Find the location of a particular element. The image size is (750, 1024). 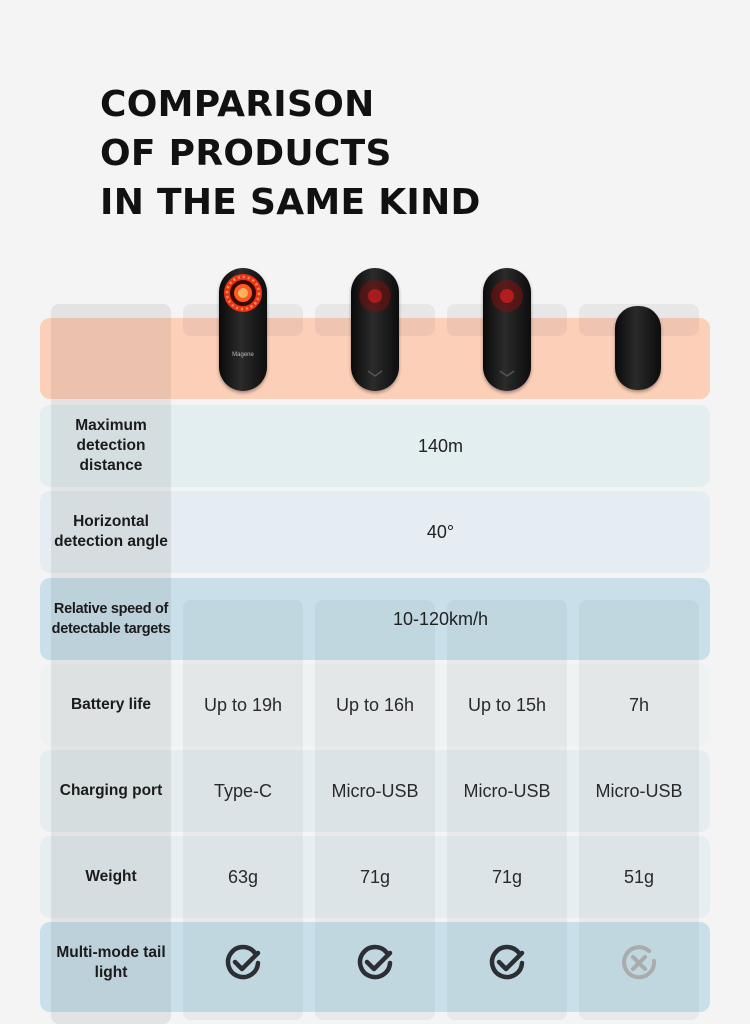

row-horizontal-angle is located at coordinates (375, 532).